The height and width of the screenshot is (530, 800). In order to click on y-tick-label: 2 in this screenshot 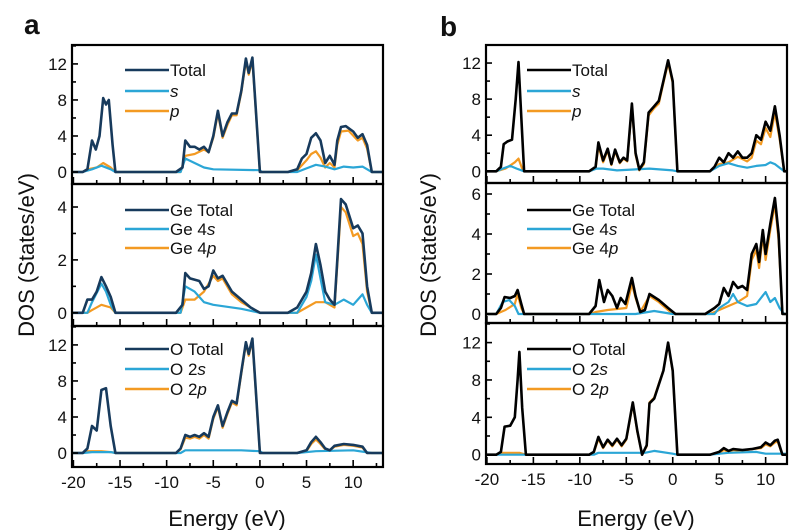, I will do `click(476, 274)`.